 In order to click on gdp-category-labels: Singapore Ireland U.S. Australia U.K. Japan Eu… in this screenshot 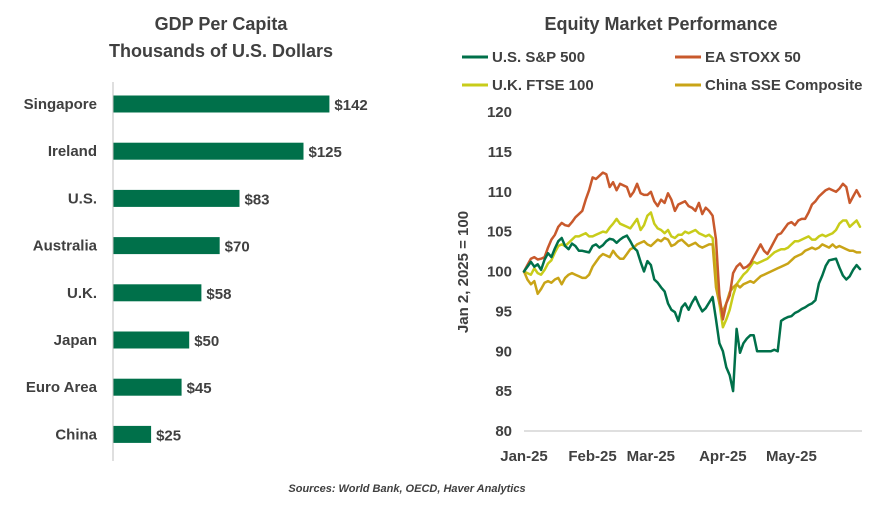, I will do `click(61, 269)`.